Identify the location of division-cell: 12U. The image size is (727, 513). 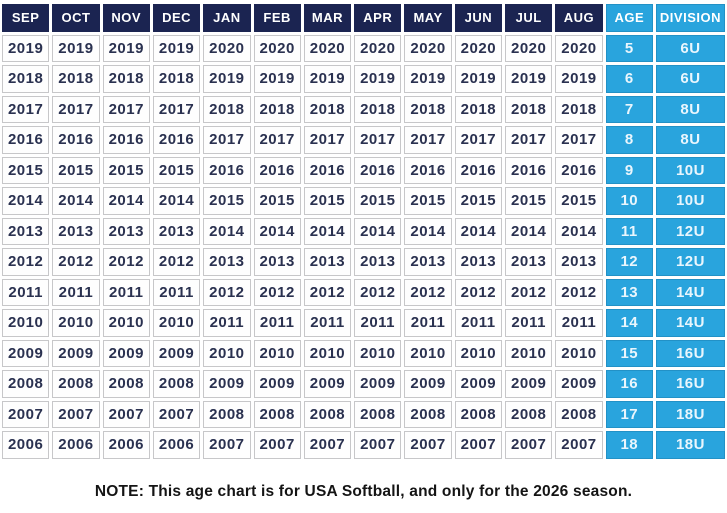
(690, 231).